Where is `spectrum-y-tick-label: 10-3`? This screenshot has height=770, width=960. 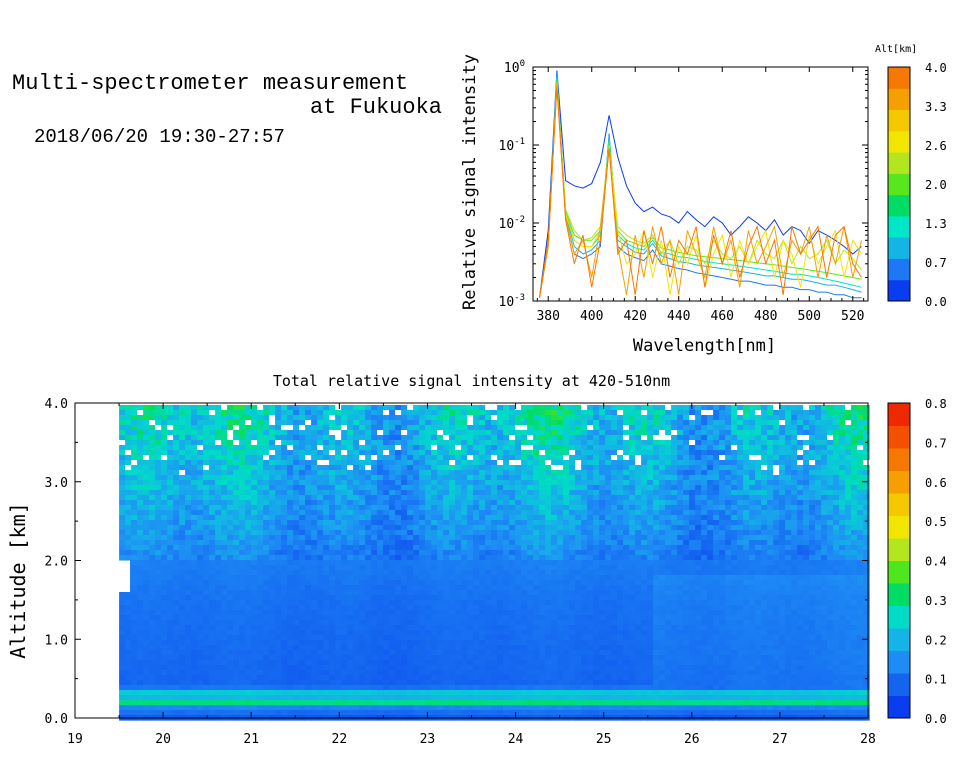 spectrum-y-tick-label: 10-3 is located at coordinates (512, 301).